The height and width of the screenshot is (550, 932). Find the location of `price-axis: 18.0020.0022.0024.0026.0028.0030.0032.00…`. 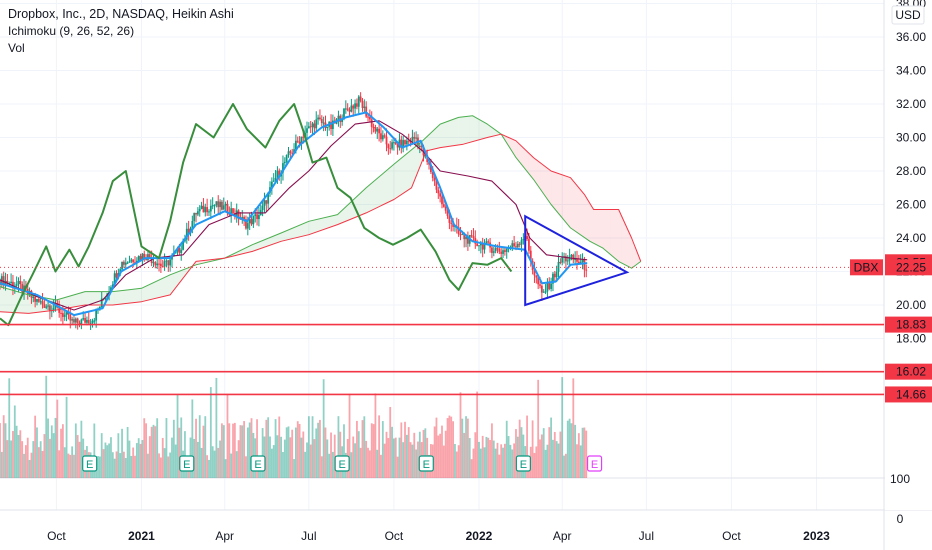

price-axis: 18.0020.0022.0024.0026.0028.0030.0032.00… is located at coordinates (891, 263).